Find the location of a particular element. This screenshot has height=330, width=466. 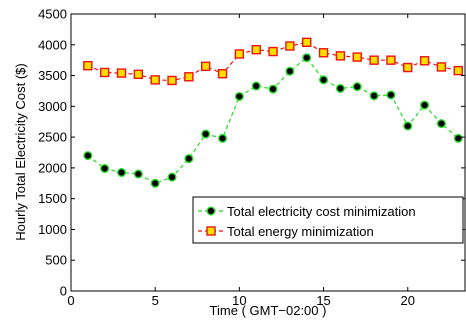

y-tick-label: 2000 is located at coordinates (52, 167).